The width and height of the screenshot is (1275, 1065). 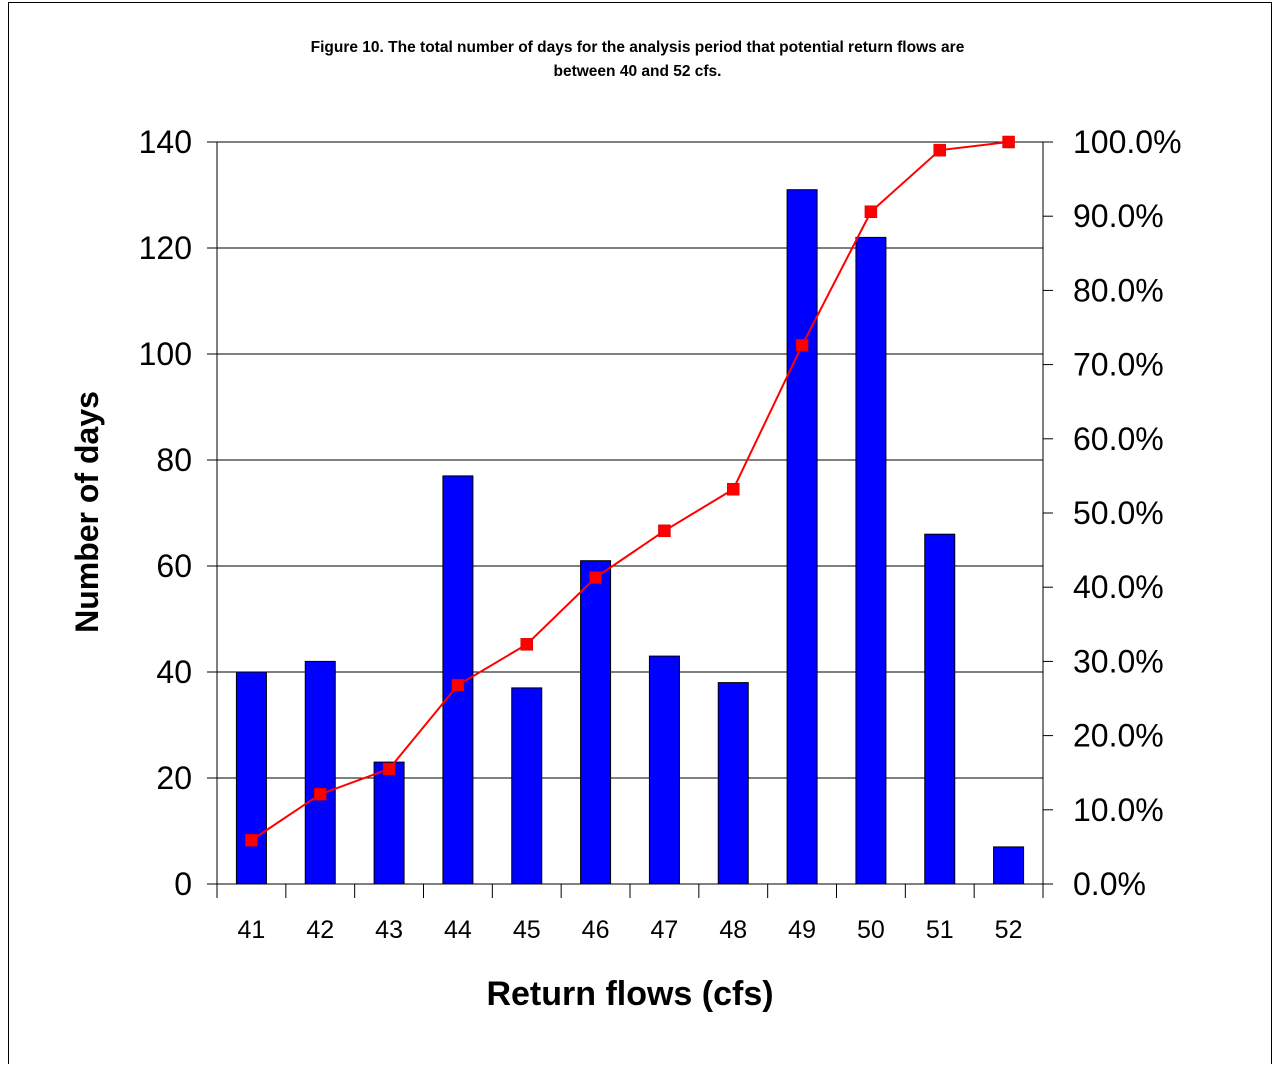 I want to click on y2-tick-label: 60.0%, so click(x=1118, y=439).